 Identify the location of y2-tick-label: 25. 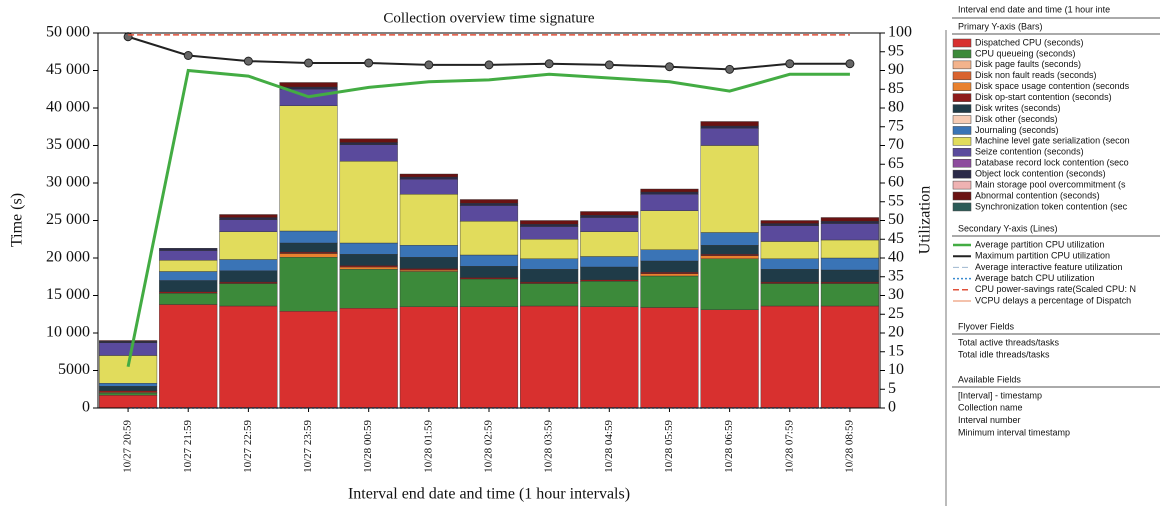
(896, 313).